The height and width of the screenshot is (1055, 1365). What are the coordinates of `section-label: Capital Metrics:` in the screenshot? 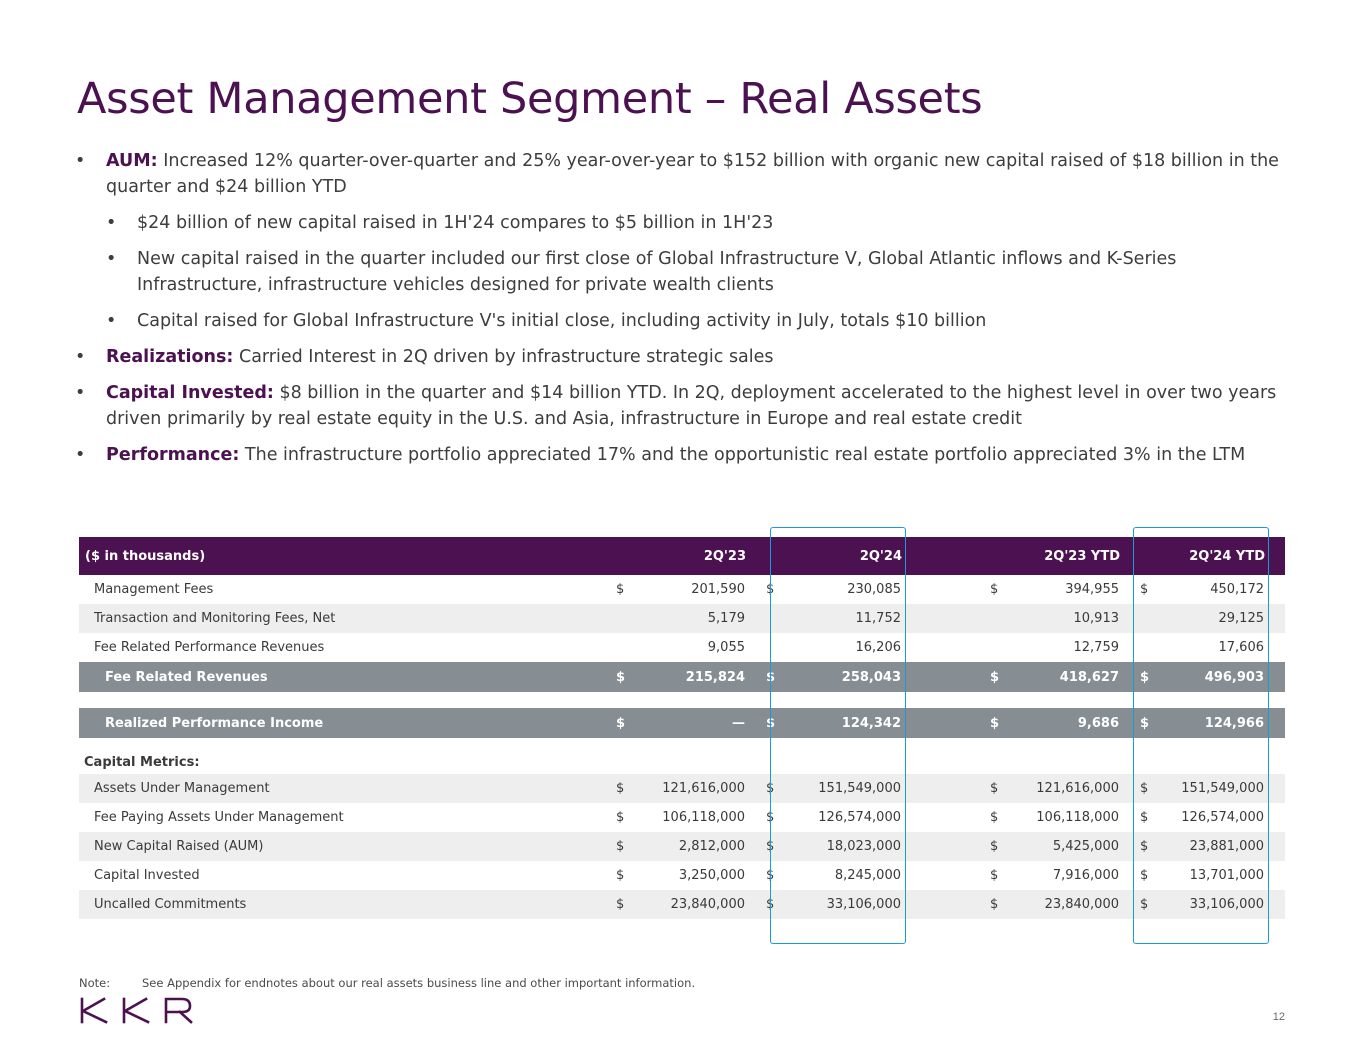 It's located at (142, 762).